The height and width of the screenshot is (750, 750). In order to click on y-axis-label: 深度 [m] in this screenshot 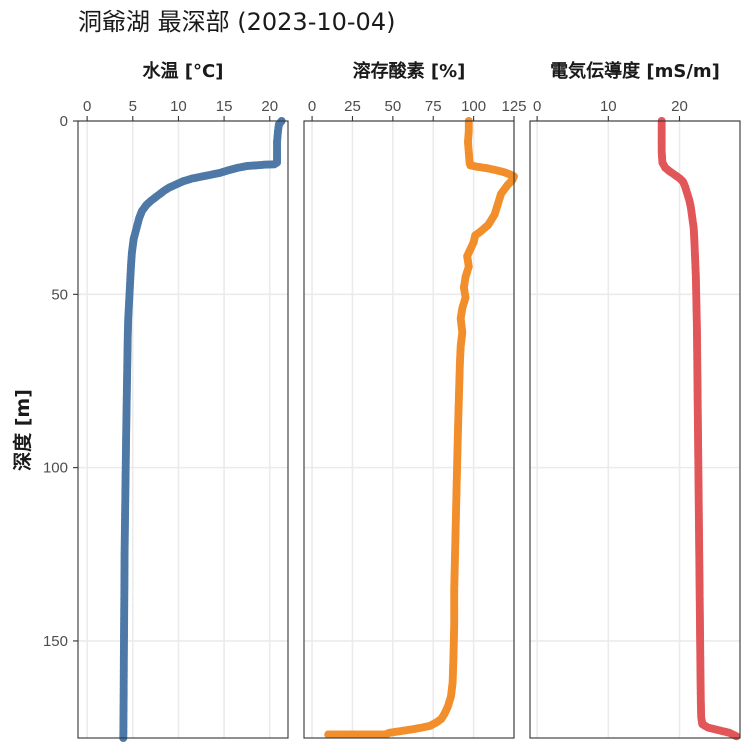, I will do `click(22, 430)`.